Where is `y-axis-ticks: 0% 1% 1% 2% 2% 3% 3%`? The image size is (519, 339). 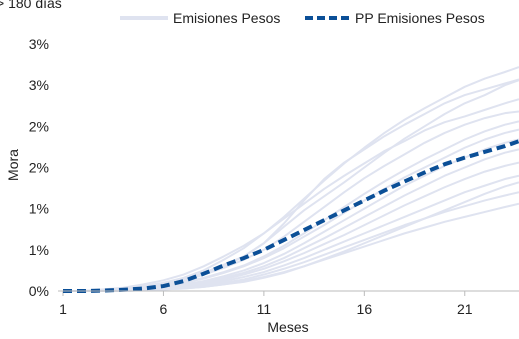
y-axis-ticks: 0% 1% 1% 2% 2% 3% 3% is located at coordinates (39, 167).